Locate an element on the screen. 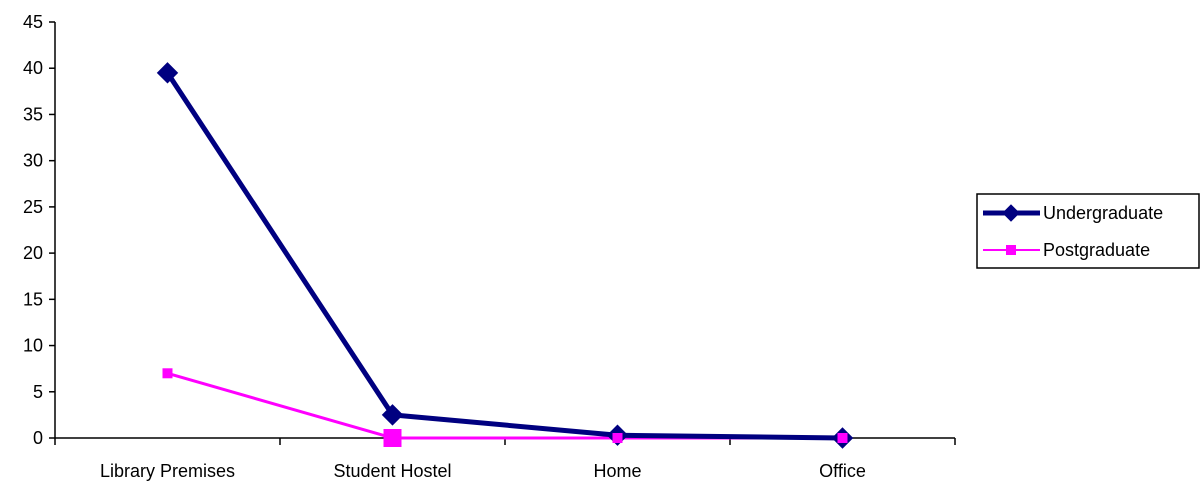 The width and height of the screenshot is (1203, 484). x-tick-label: Home is located at coordinates (617, 471).